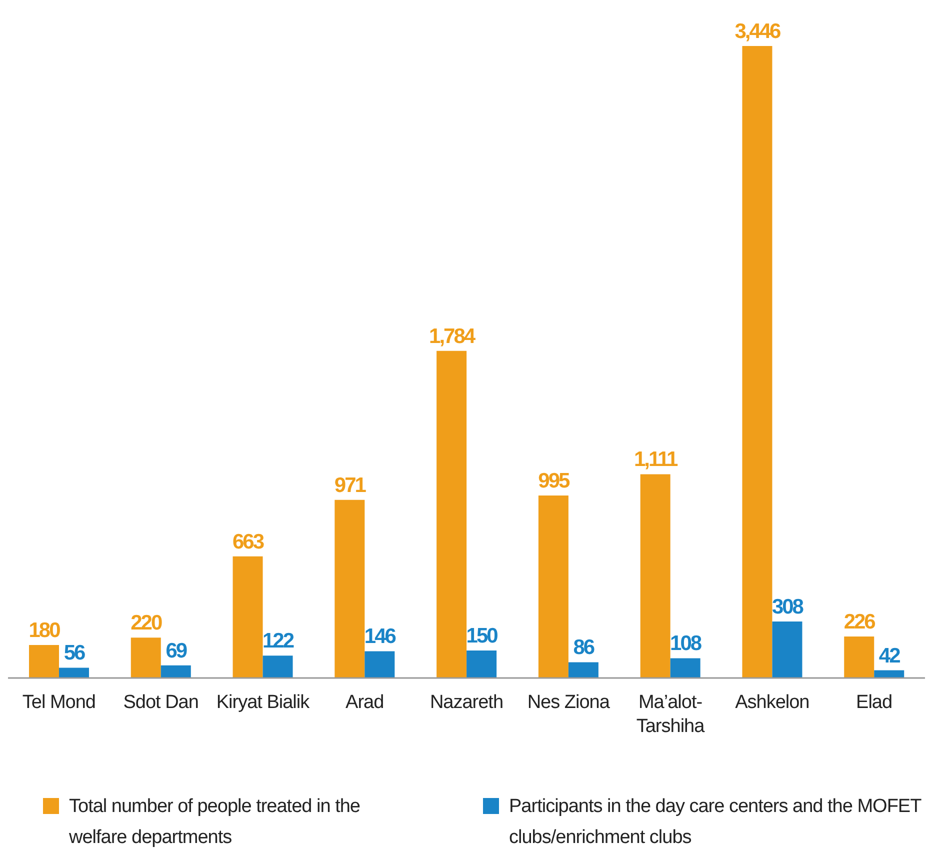 The image size is (933, 852). What do you see at coordinates (656, 460) in the screenshot?
I see `data-label: 1,111` at bounding box center [656, 460].